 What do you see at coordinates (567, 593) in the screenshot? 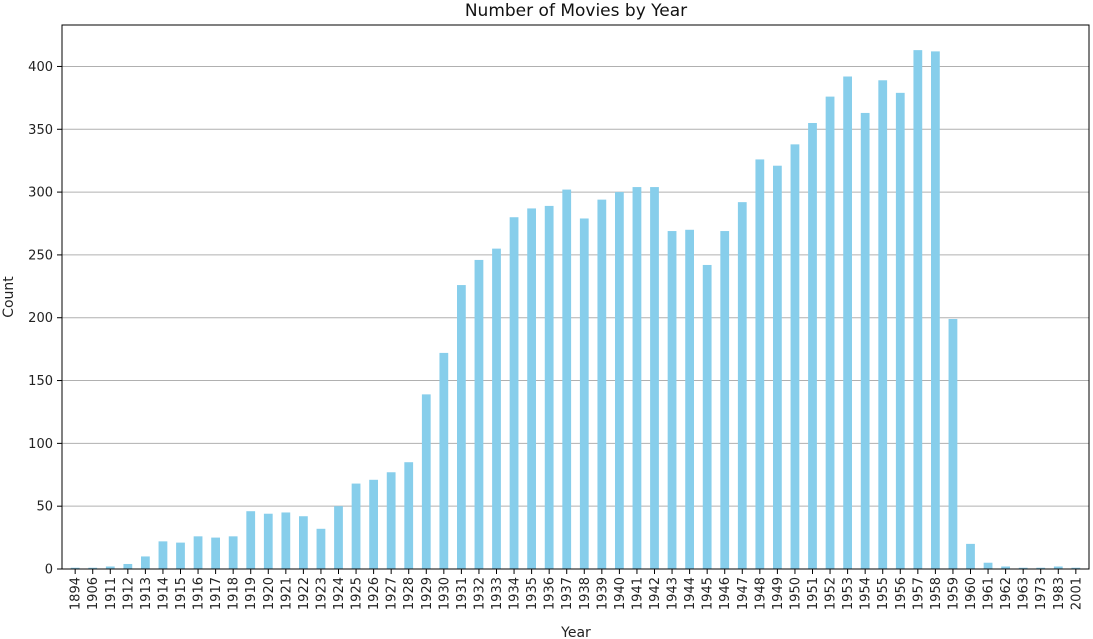
I see `x-tick-label: 1937` at bounding box center [567, 593].